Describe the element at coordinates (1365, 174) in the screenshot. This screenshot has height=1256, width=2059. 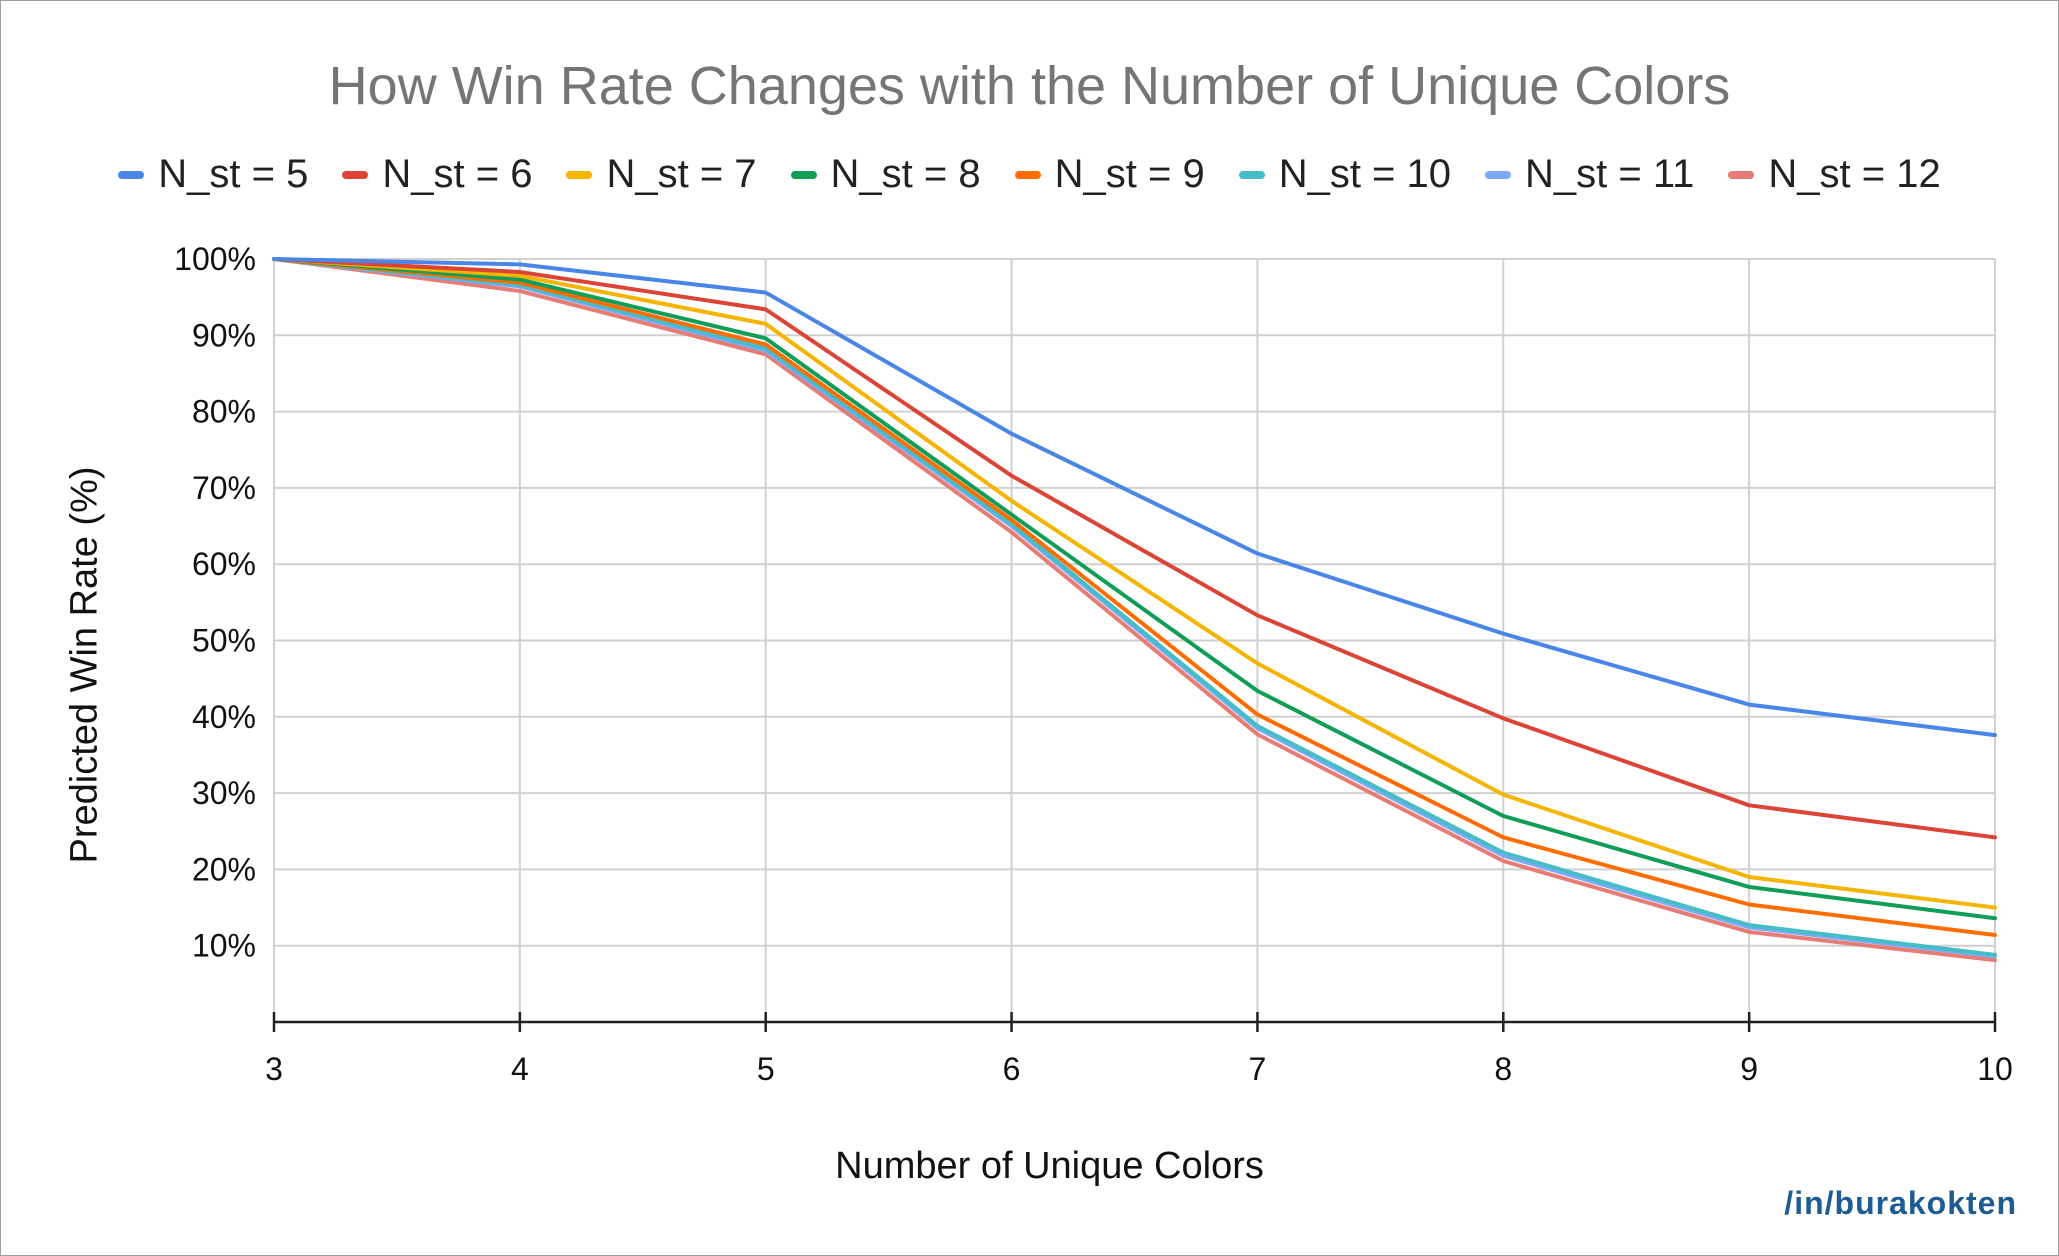
I see `legend-label: N_st = 10` at that location.